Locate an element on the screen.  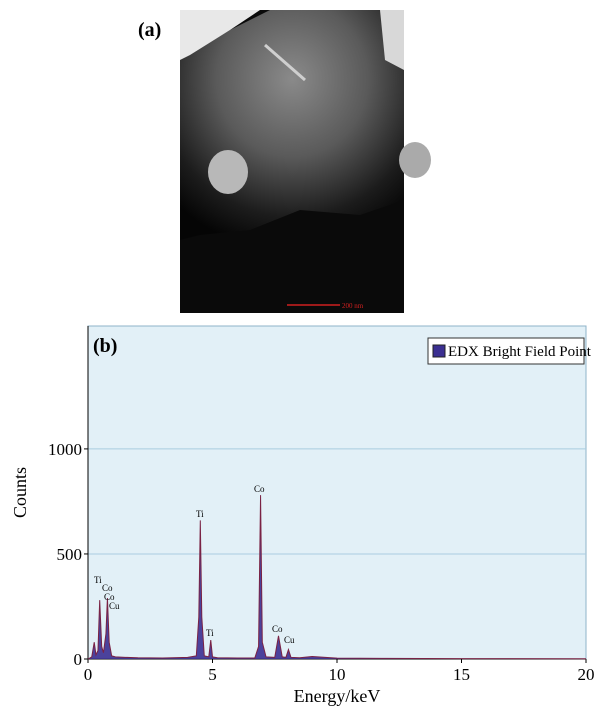
y-axis-label: Counts is located at coordinates (20, 492).